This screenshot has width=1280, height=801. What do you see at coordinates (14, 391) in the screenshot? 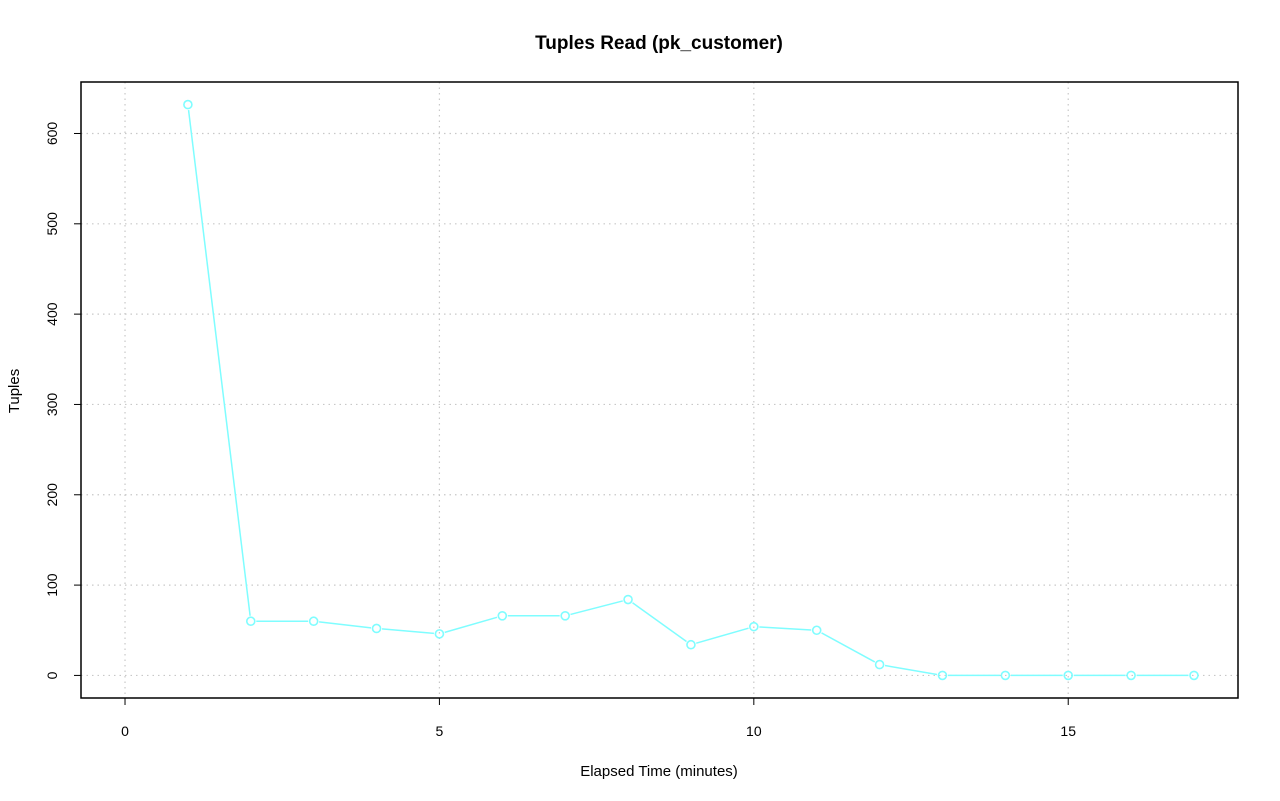
I see `y-axis-title: Tuples` at bounding box center [14, 391].